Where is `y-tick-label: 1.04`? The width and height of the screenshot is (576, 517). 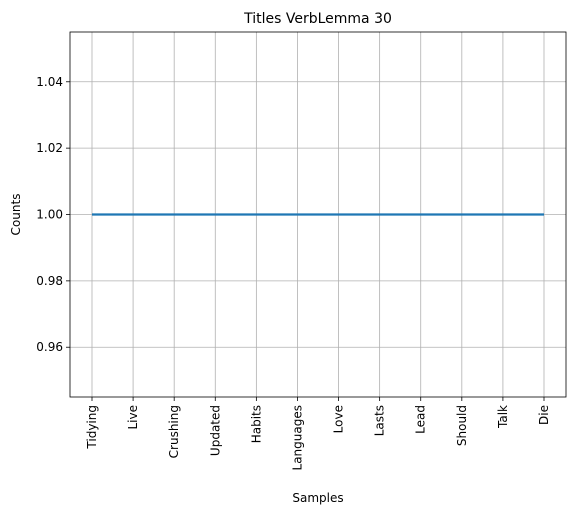
y-tick-label: 1.04 is located at coordinates (49, 82).